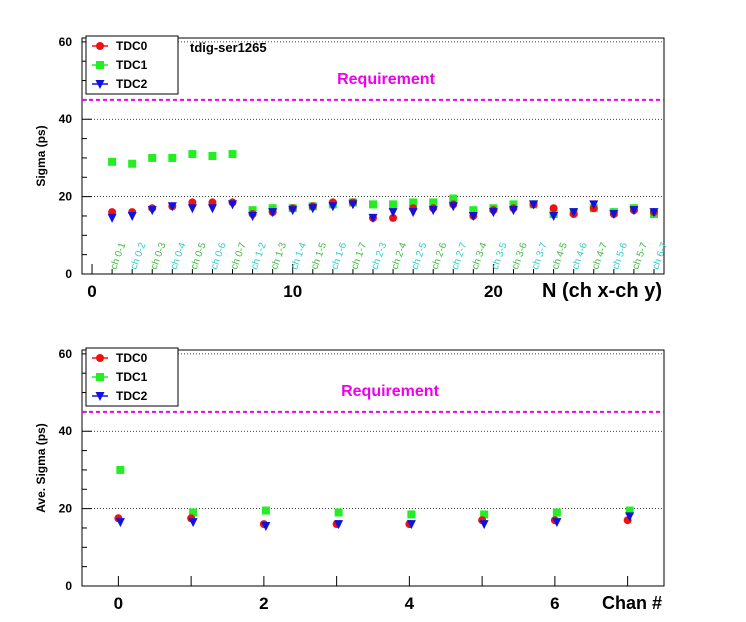 This screenshot has height=622, width=746. I want to click on x-tick-label: 6, so click(554, 603).